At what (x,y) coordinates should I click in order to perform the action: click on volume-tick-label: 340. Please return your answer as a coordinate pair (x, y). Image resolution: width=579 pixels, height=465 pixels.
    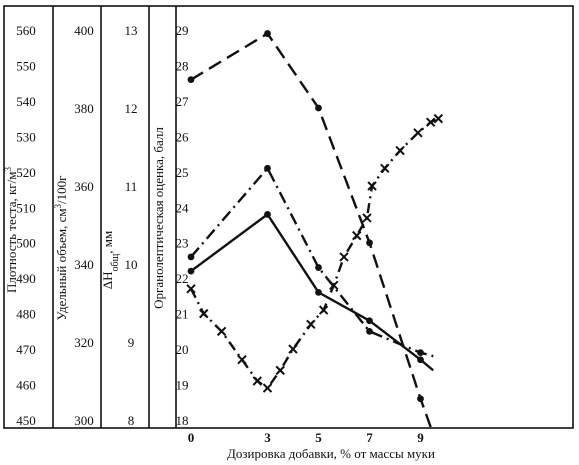
    Looking at the image, I should click on (84, 264).